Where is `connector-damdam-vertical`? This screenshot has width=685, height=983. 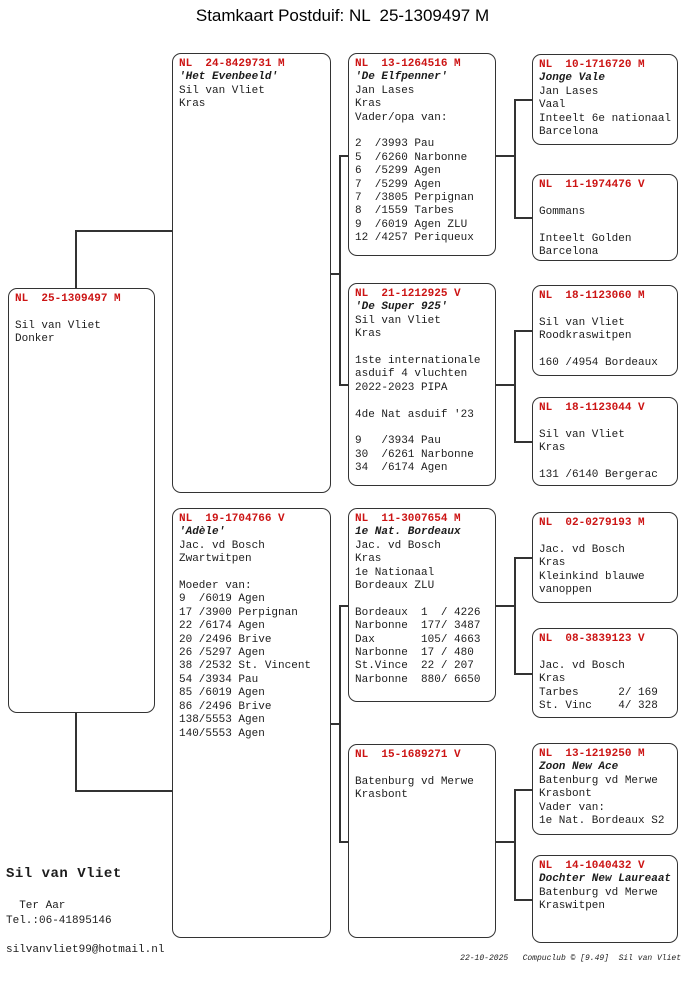 connector-damdam-vertical is located at coordinates (515, 844).